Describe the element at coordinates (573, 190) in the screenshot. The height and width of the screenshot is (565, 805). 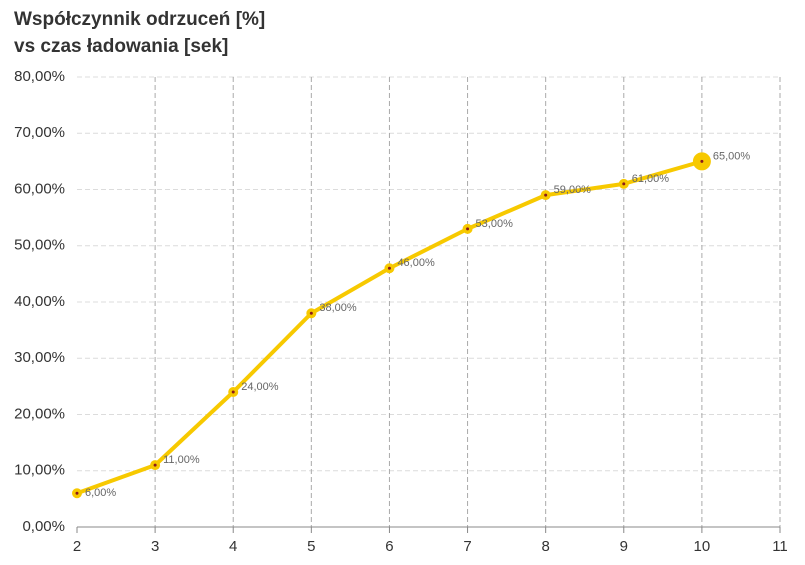
I see `value-label: 59,00%` at that location.